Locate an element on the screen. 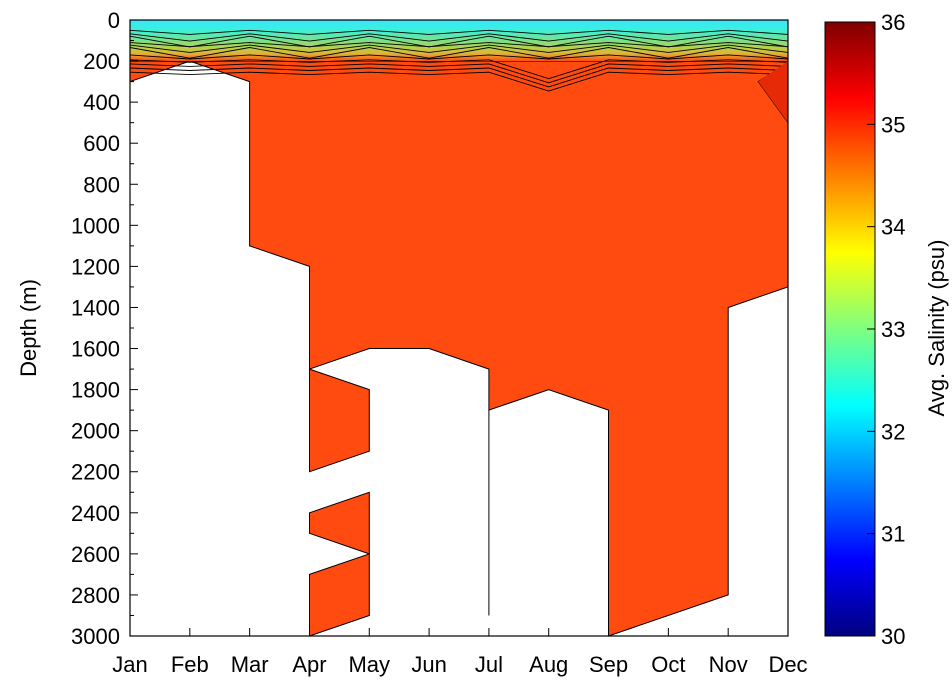 This screenshot has width=952, height=684. x-tick-label: Jul is located at coordinates (489, 664).